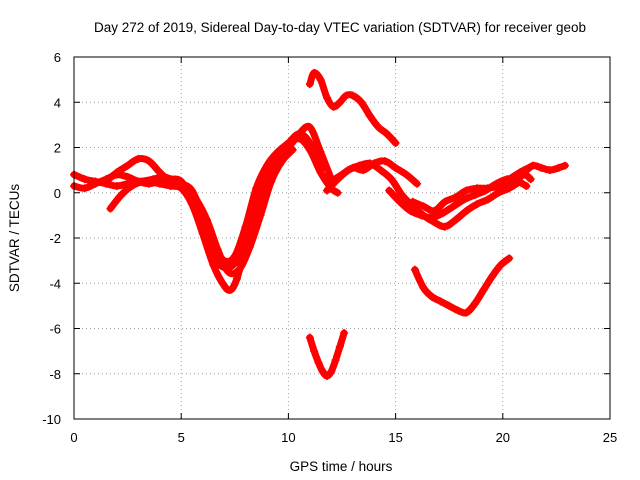 The height and width of the screenshot is (480, 640). What do you see at coordinates (51, 419) in the screenshot?
I see `y-tick-label: -10` at bounding box center [51, 419].